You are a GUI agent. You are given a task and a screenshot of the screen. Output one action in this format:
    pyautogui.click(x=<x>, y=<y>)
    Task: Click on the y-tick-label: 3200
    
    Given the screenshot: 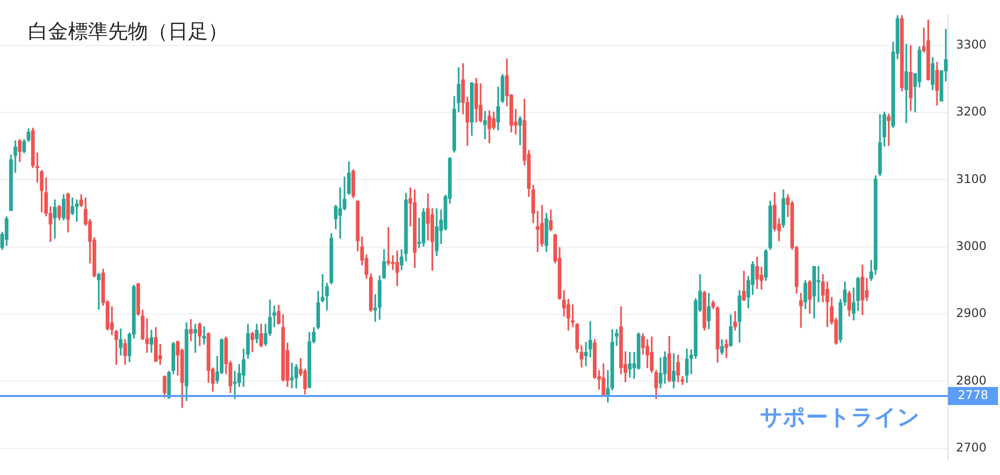 What is the action you would take?
    pyautogui.click(x=971, y=111)
    